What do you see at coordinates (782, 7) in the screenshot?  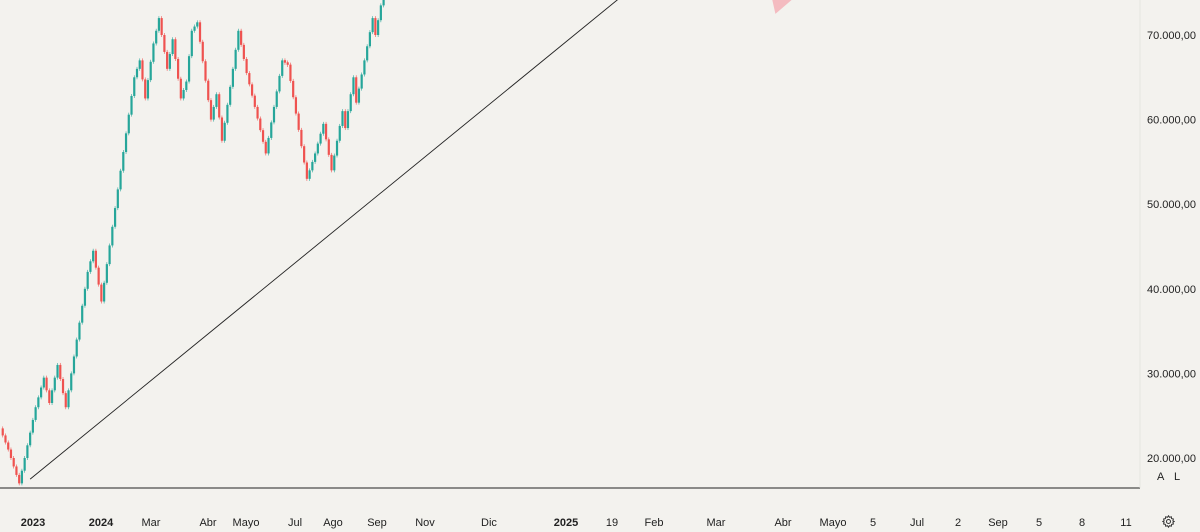 I see `bearish-zone` at bounding box center [782, 7].